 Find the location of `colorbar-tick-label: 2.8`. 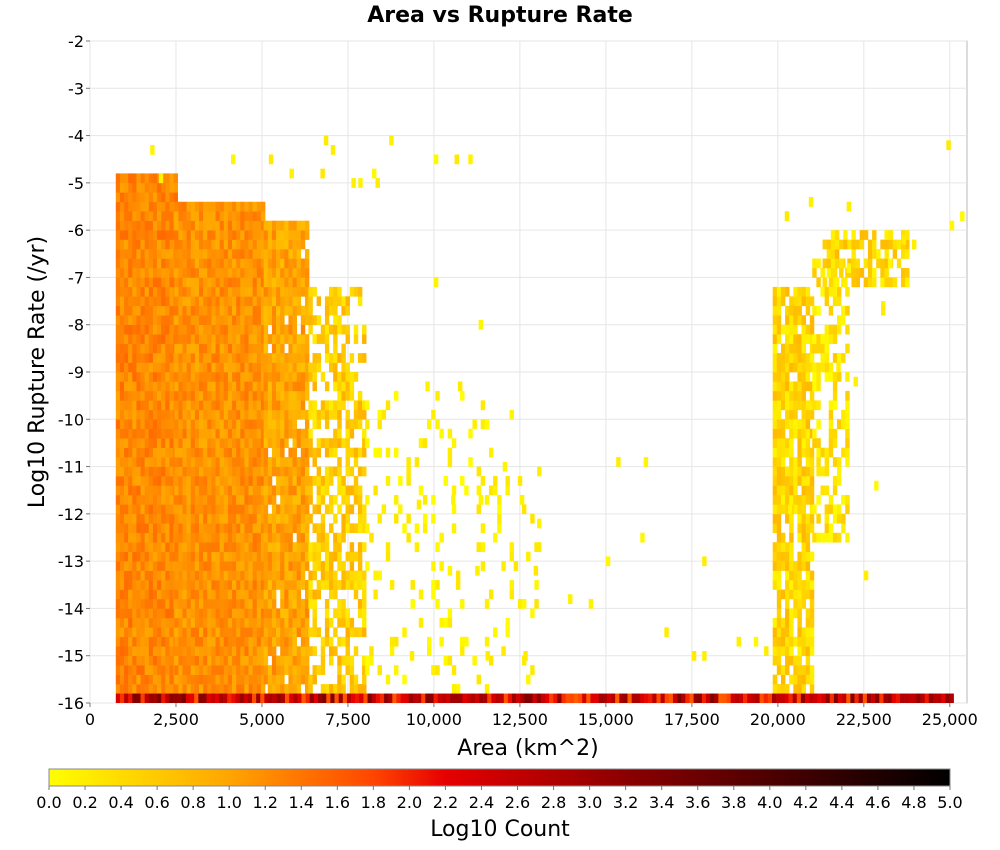

colorbar-tick-label: 2.8 is located at coordinates (553, 802).